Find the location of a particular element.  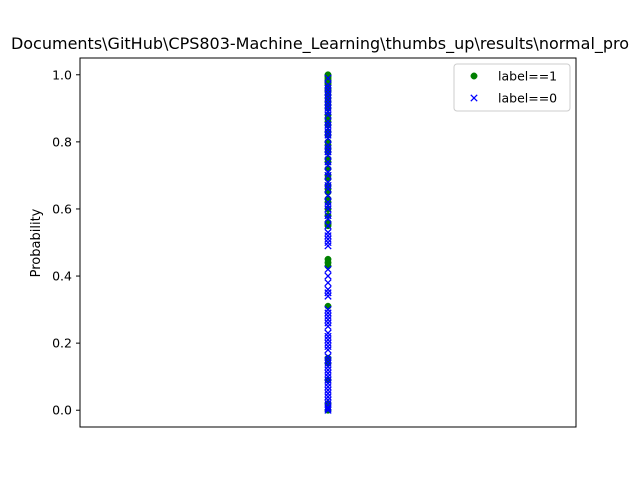

y-tick-label: 0.8 is located at coordinates (62, 141).